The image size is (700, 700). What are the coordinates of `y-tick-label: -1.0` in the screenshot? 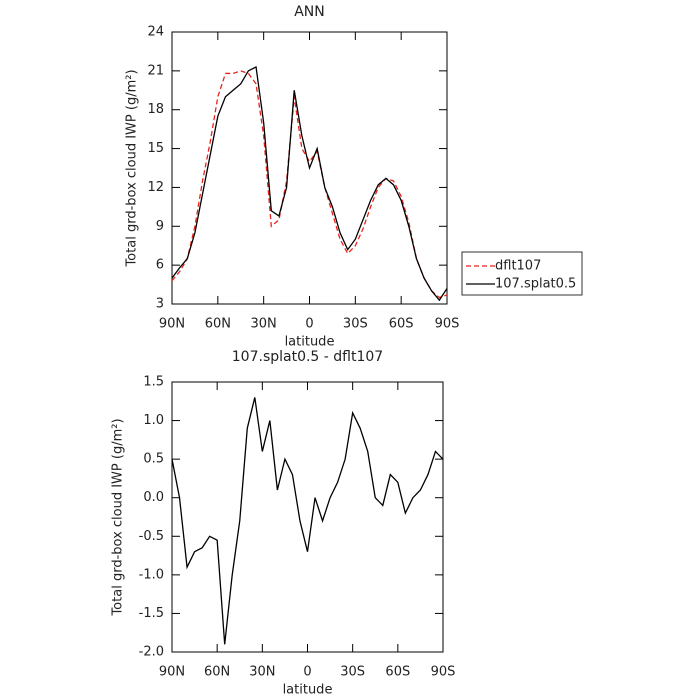 It's located at (151, 574).